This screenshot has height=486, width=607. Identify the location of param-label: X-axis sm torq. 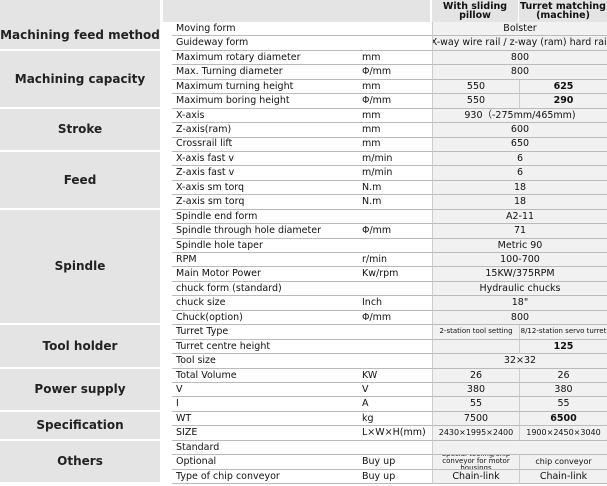
(266, 188).